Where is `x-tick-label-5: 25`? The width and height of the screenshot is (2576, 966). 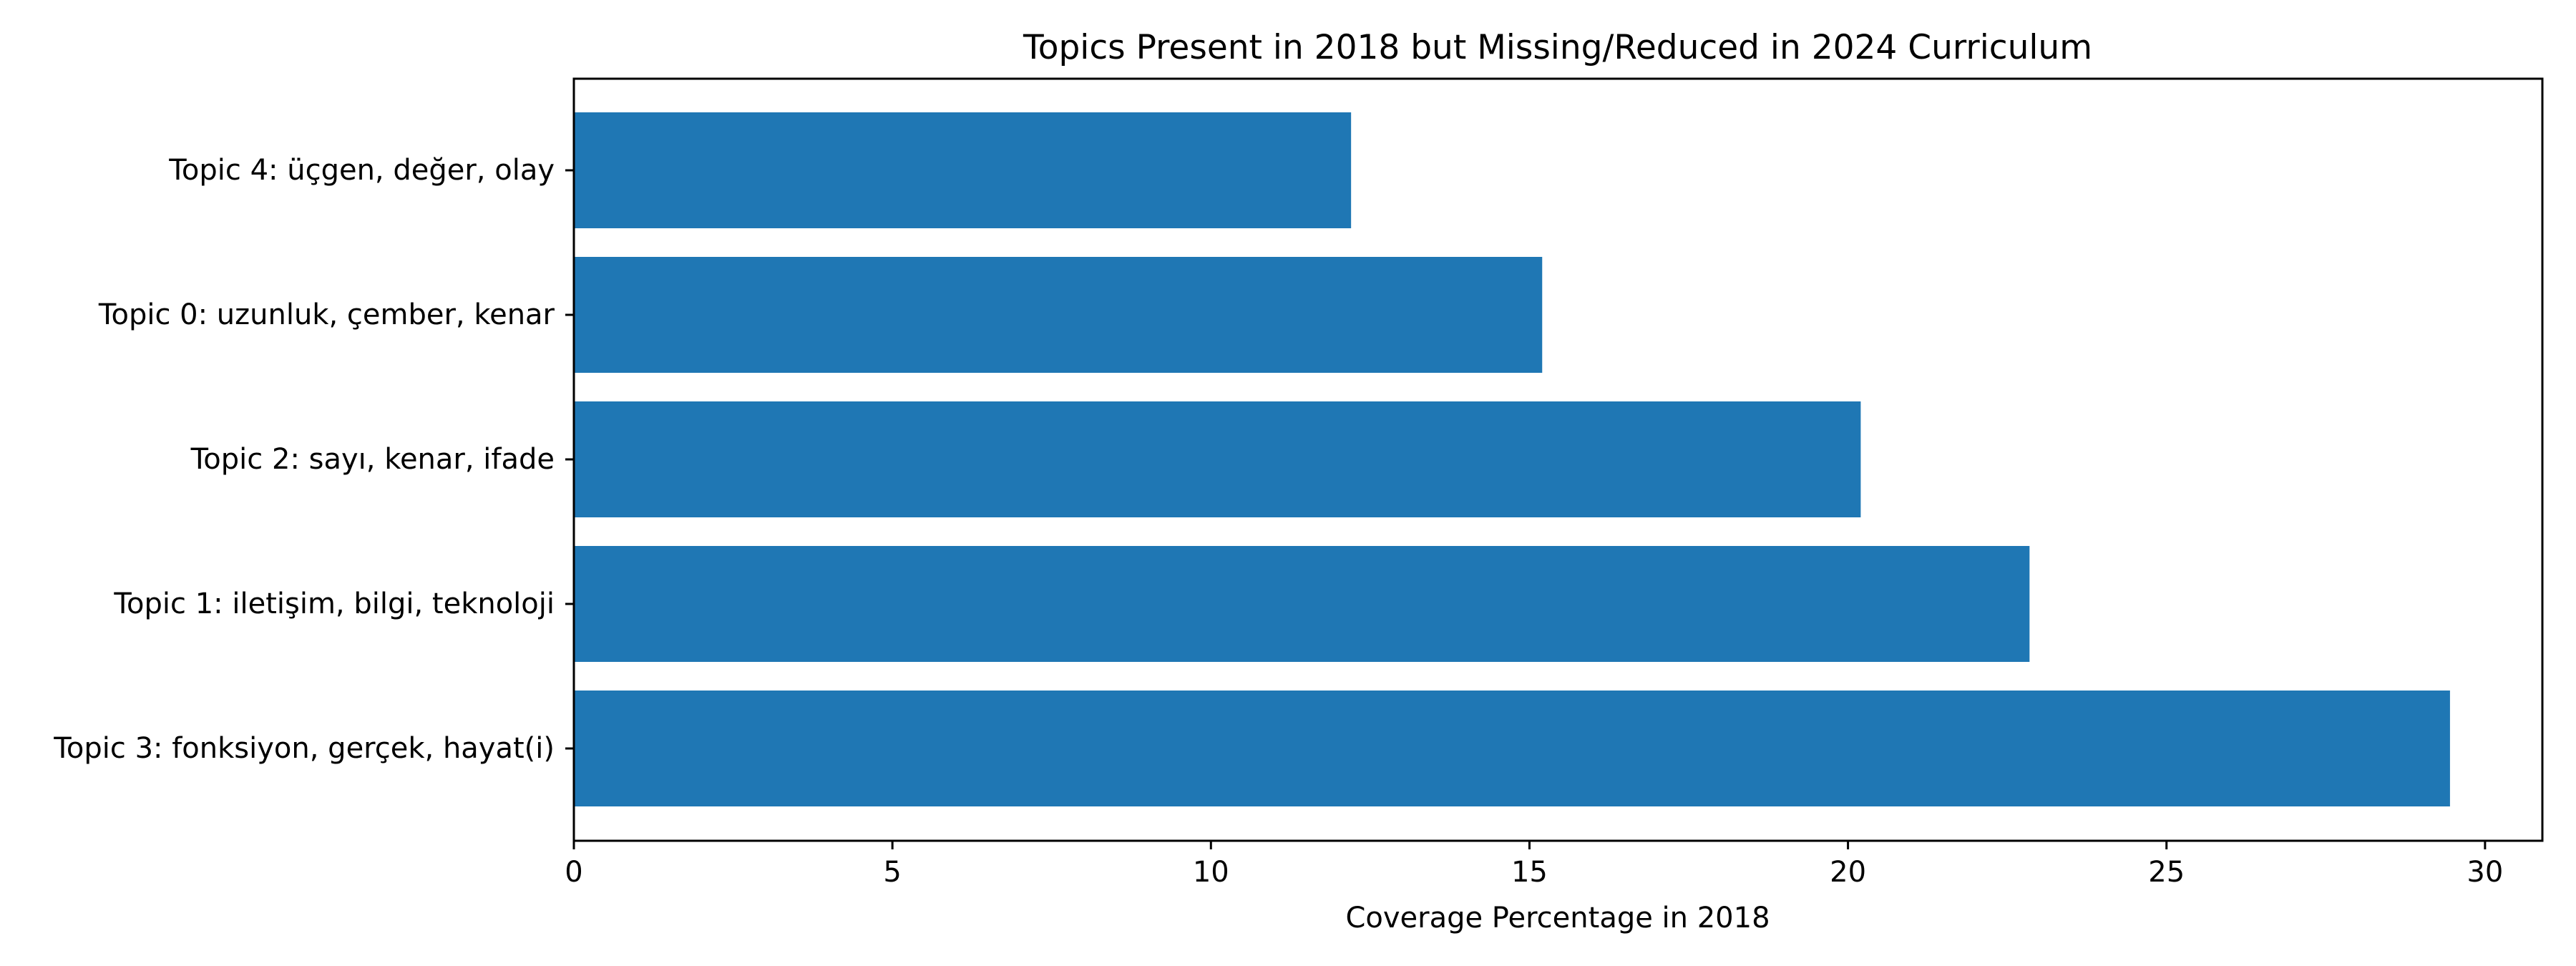
x-tick-label-5: 25 is located at coordinates (2166, 872).